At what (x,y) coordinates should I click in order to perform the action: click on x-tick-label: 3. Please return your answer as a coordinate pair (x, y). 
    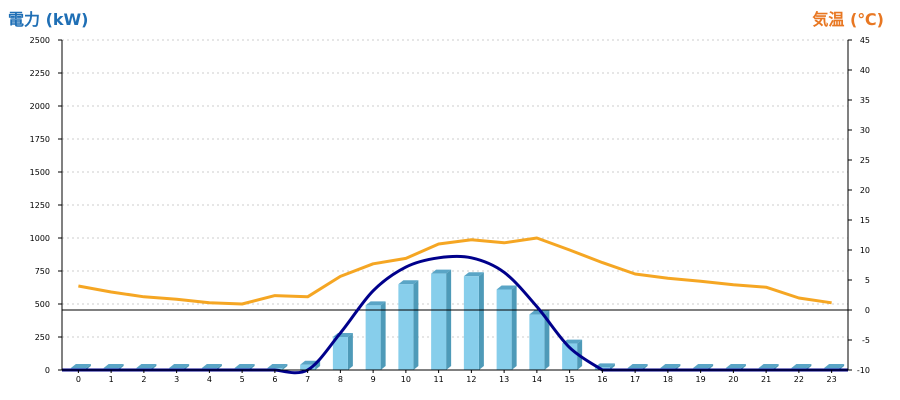
    Looking at the image, I should click on (176, 379).